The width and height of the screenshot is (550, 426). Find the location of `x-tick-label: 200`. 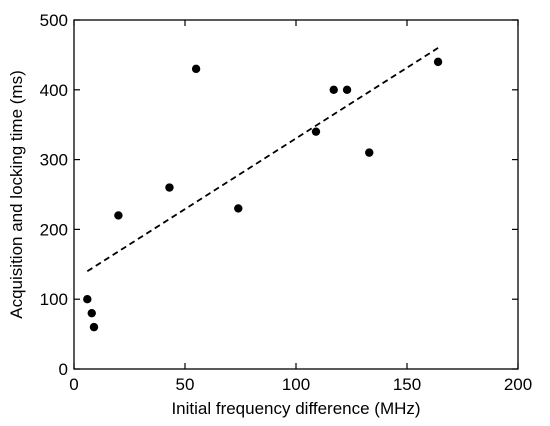

x-tick-label: 200 is located at coordinates (518, 384).